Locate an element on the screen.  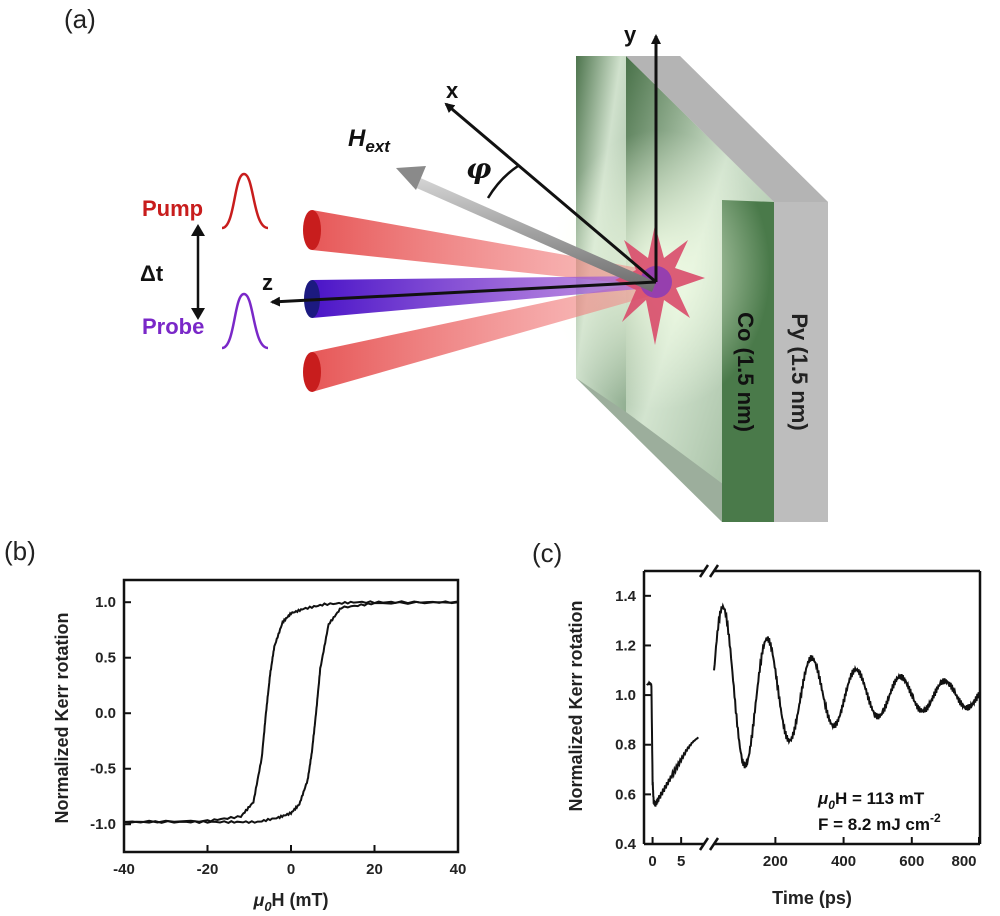
probe-label: Probe is located at coordinates (173, 326).